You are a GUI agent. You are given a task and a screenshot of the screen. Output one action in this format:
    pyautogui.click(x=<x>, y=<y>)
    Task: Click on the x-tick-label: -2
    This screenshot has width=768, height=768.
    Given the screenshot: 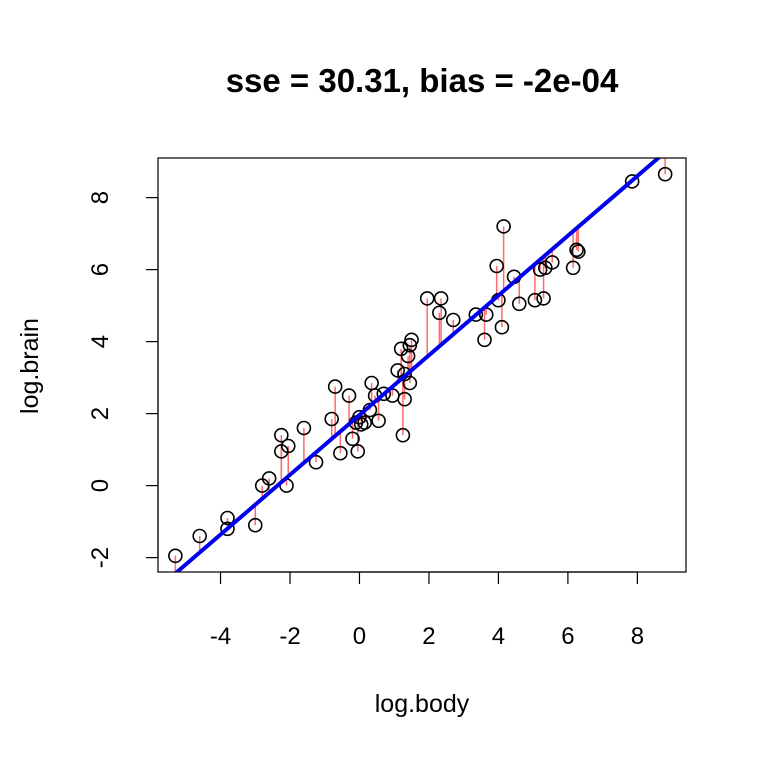 What is the action you would take?
    pyautogui.click(x=289, y=636)
    